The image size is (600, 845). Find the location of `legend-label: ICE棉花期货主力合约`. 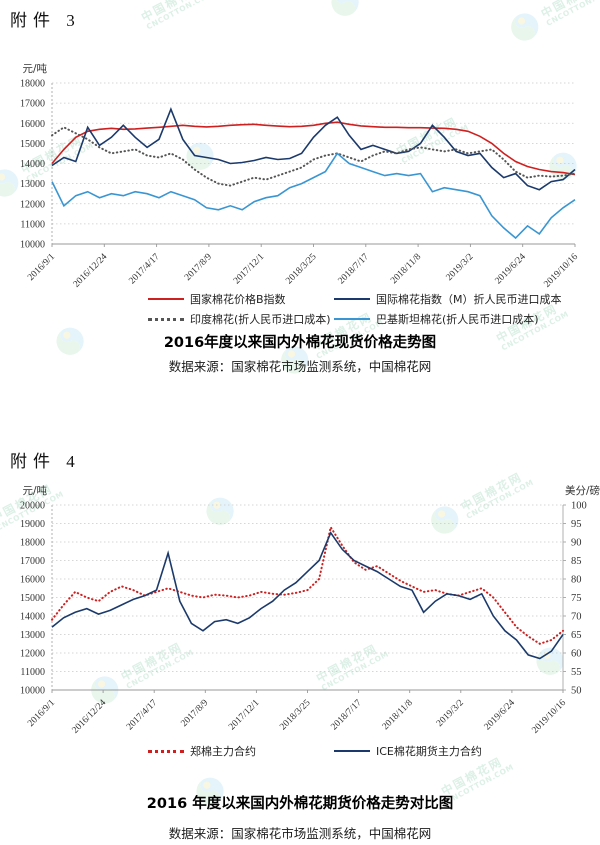

legend-label: ICE棉花期货主力合约 is located at coordinates (429, 751).